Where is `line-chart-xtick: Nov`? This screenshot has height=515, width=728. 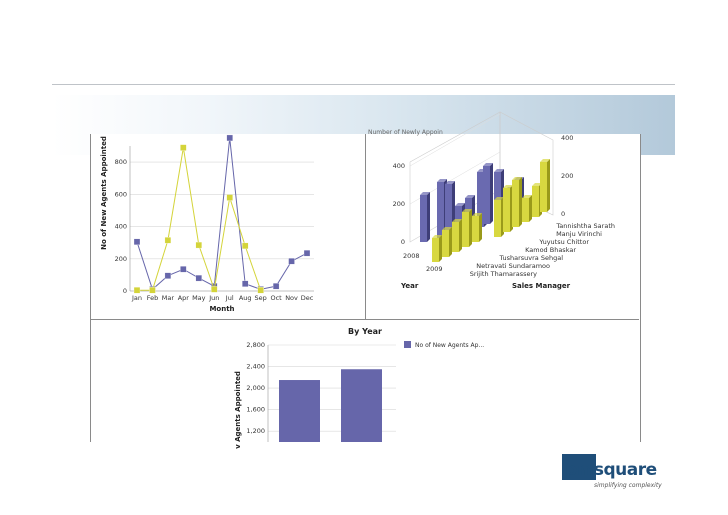 line-chart-xtick: Nov is located at coordinates (291, 298).